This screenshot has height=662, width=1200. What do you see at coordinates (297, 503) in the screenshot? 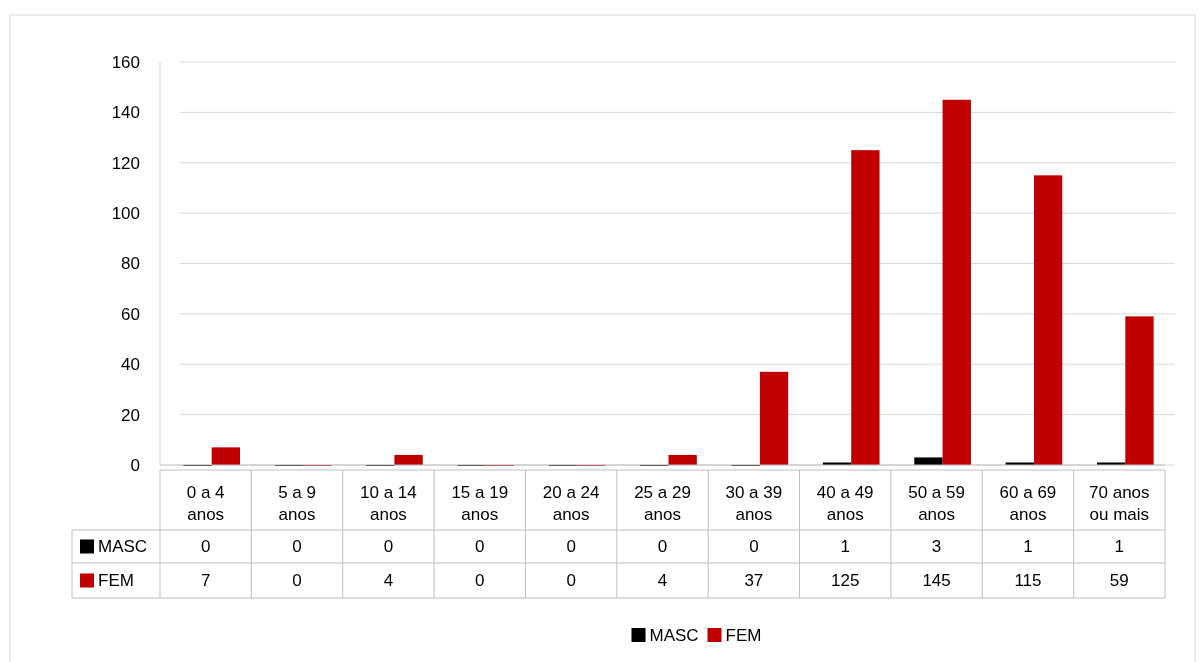
I see `x-tick-label: 5 a 9 anos` at bounding box center [297, 503].